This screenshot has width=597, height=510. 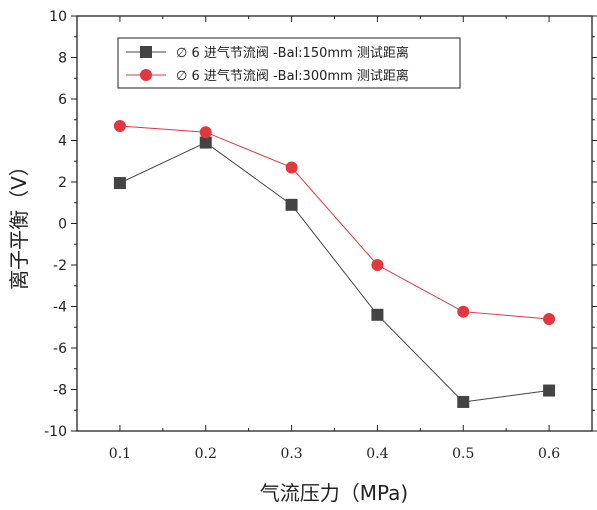 What do you see at coordinates (120, 454) in the screenshot?
I see `x-tick-label: 0.1` at bounding box center [120, 454].